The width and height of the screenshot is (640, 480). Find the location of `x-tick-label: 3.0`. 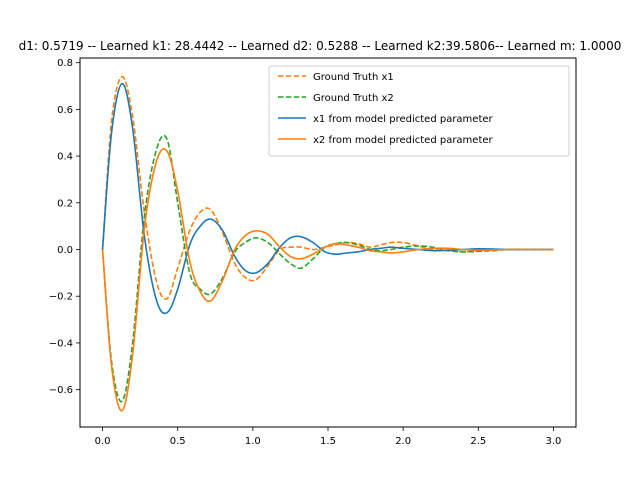

x-tick-label: 3.0 is located at coordinates (554, 441).